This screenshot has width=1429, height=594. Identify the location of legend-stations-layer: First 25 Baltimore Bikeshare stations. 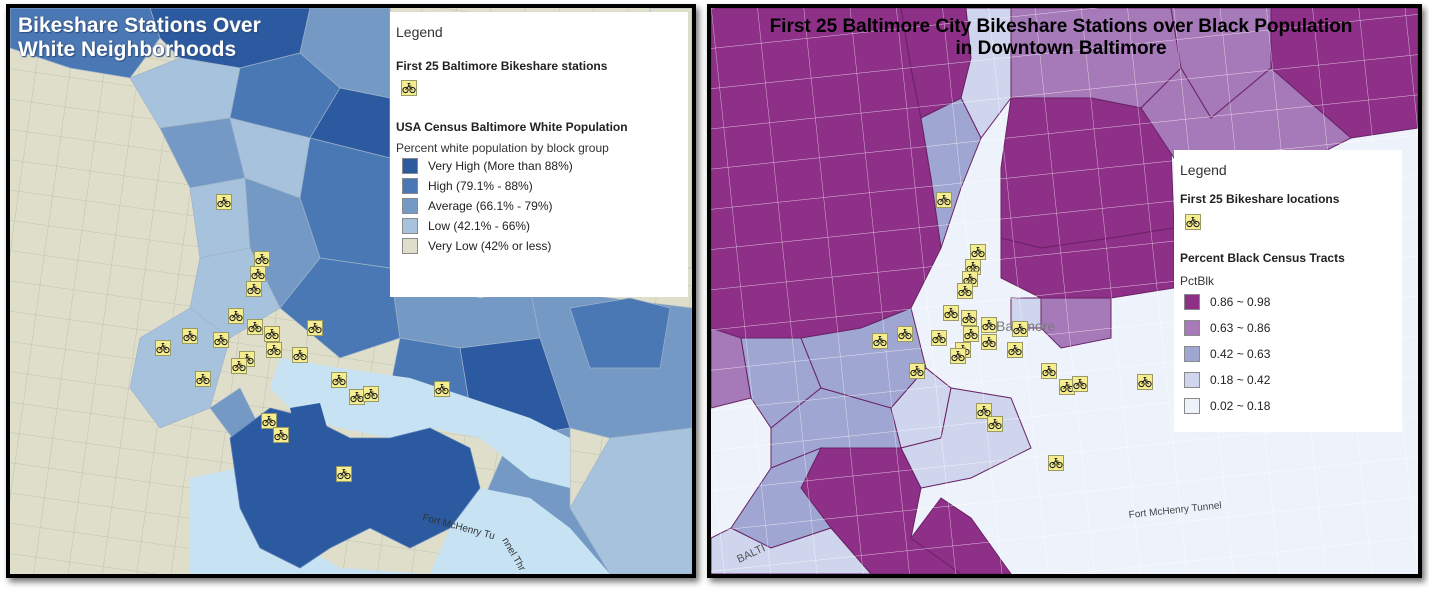
(502, 66).